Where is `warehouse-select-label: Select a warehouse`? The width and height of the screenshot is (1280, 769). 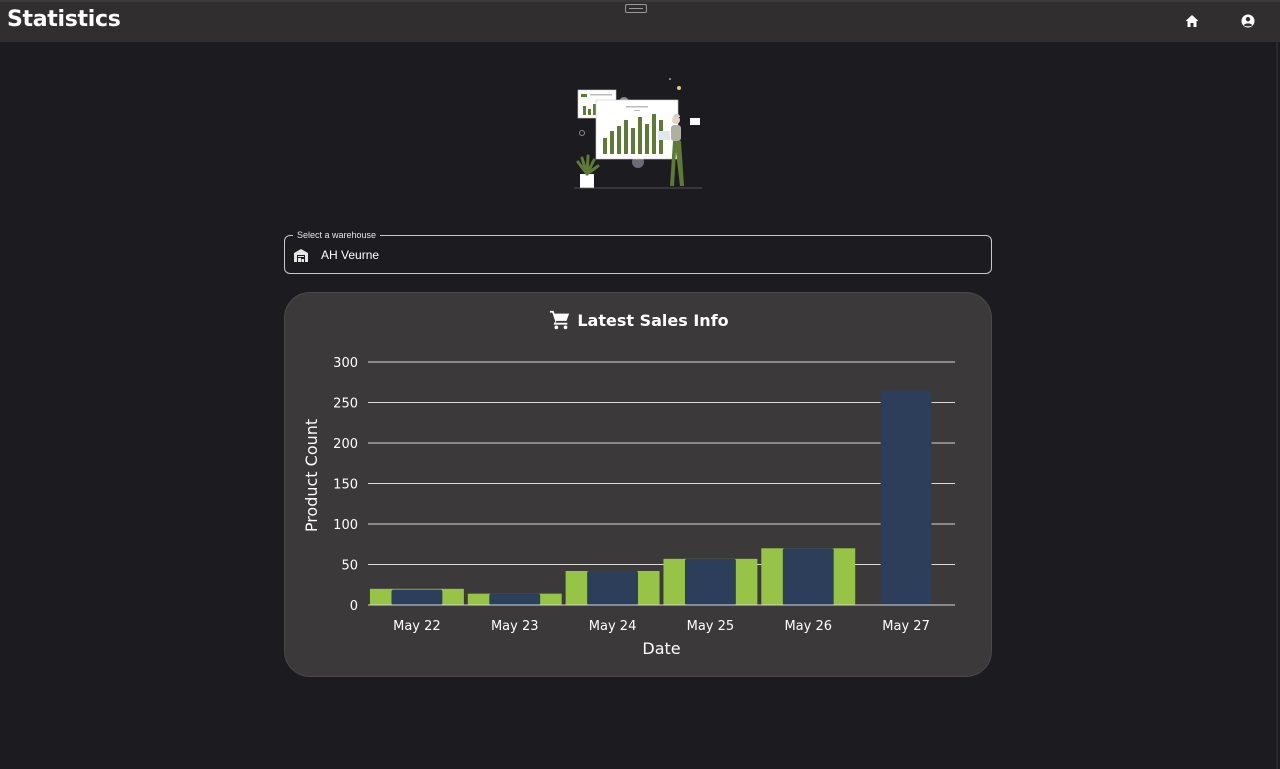 warehouse-select-label: Select a warehouse is located at coordinates (337, 235).